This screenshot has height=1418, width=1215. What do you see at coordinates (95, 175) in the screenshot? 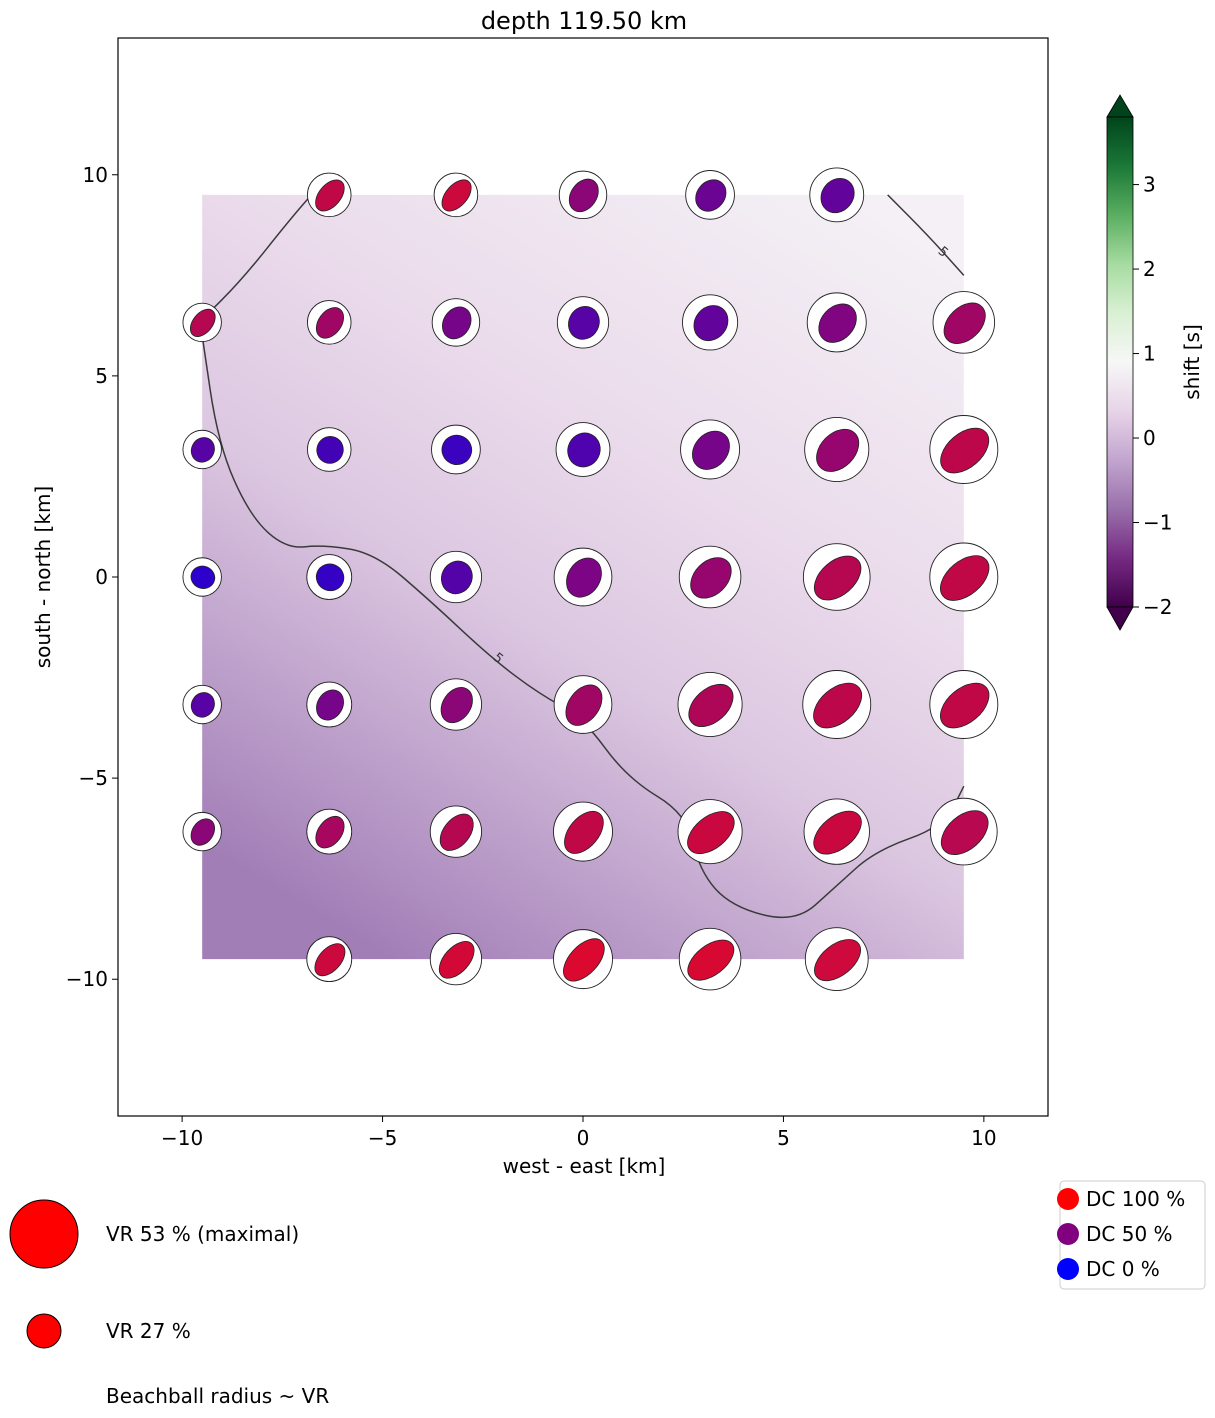
I see `y-tick-label: 10` at bounding box center [95, 175].